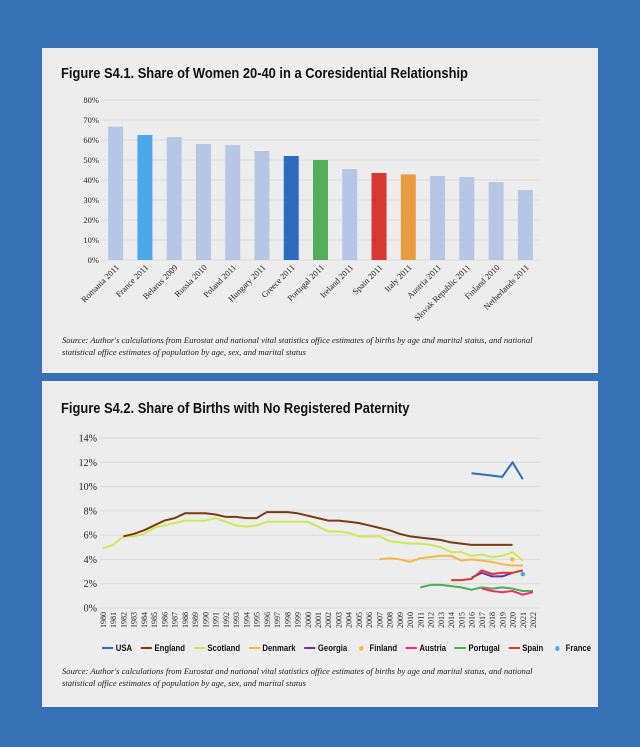 Image resolution: width=640 pixels, height=747 pixels. I want to click on y-tick-label: 14%, so click(88, 439).